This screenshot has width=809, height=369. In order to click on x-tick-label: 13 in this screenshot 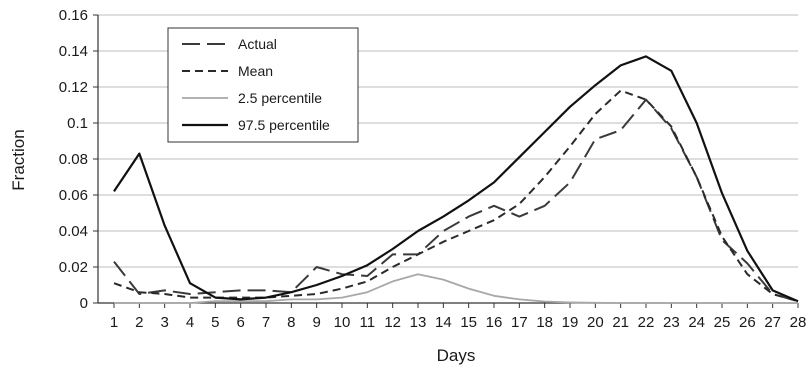, I will do `click(418, 322)`.